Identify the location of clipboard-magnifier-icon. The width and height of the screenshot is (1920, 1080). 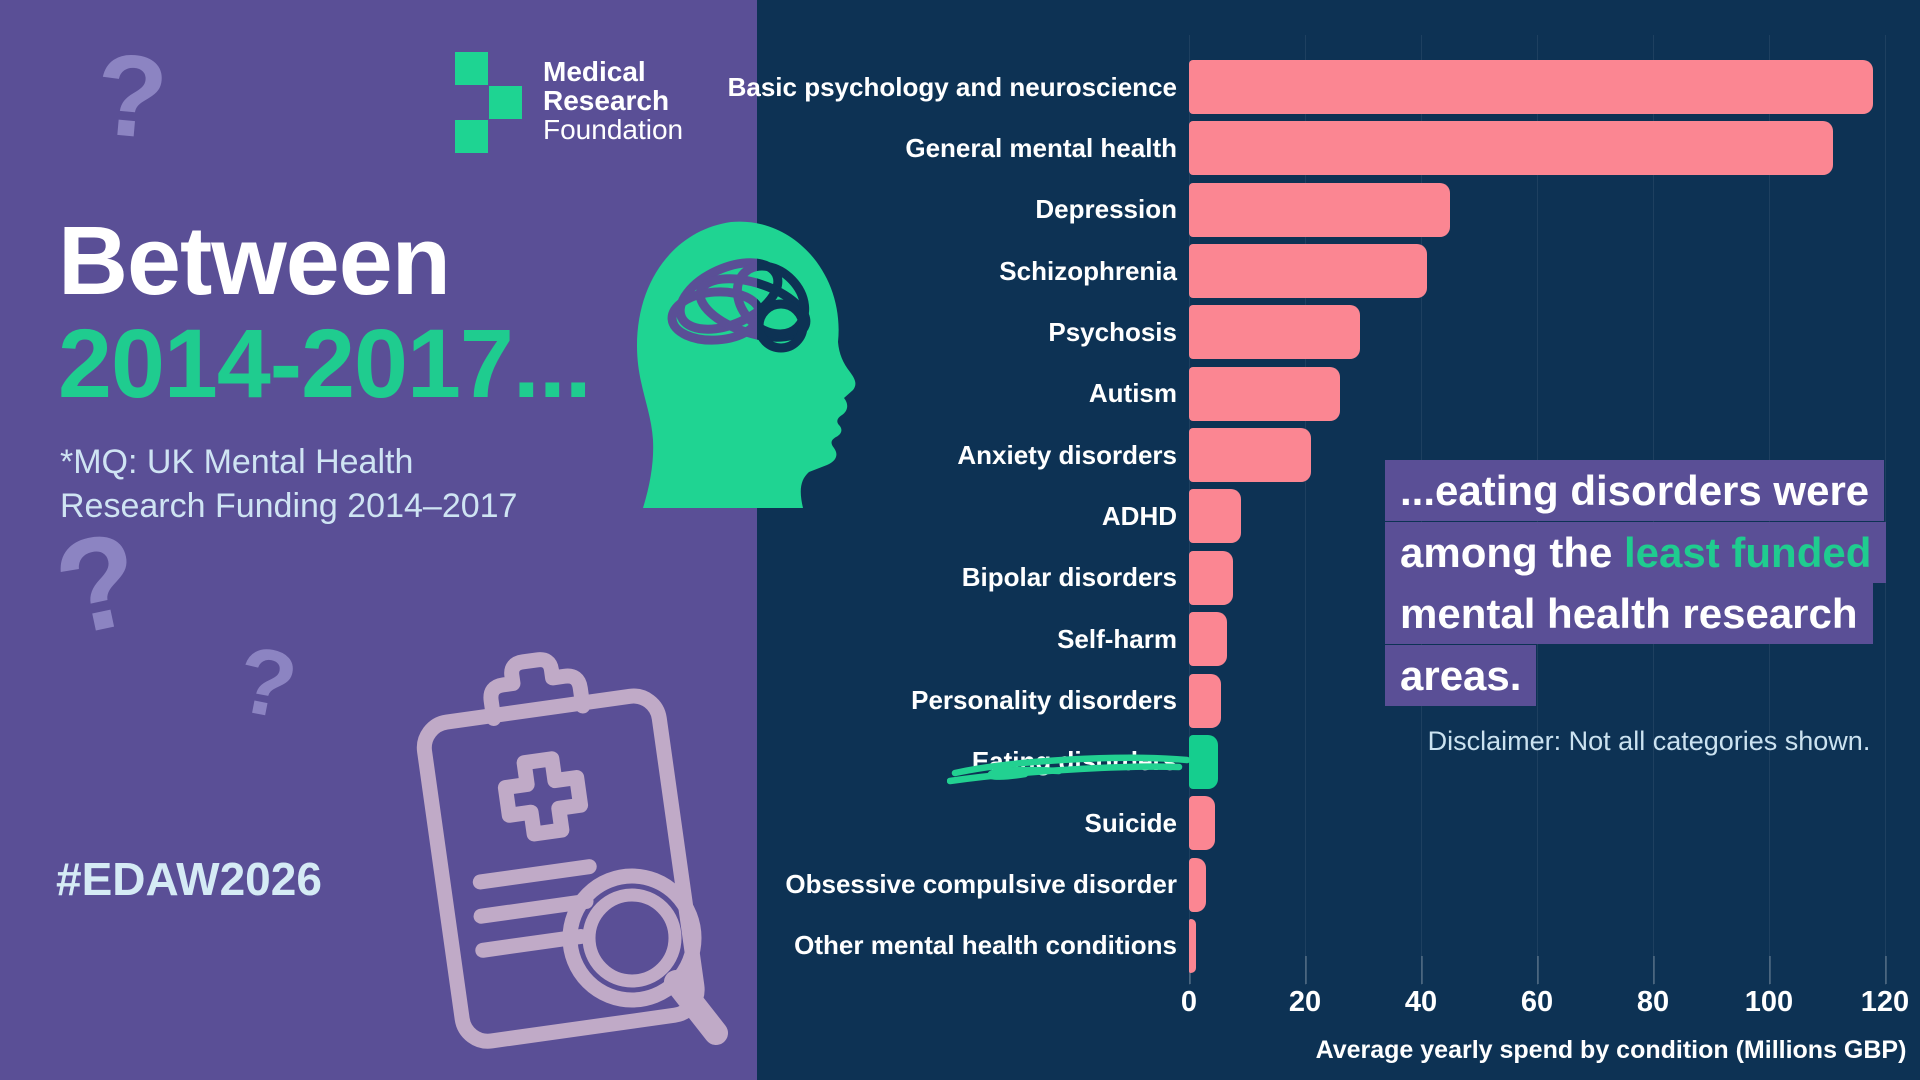
(572, 850).